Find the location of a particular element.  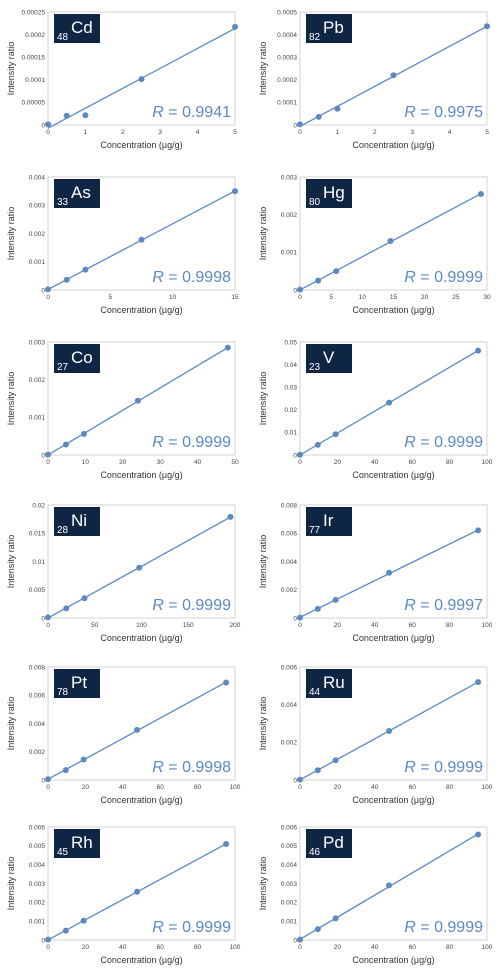

r-value-label: R = 0.9998 is located at coordinates (191, 767).